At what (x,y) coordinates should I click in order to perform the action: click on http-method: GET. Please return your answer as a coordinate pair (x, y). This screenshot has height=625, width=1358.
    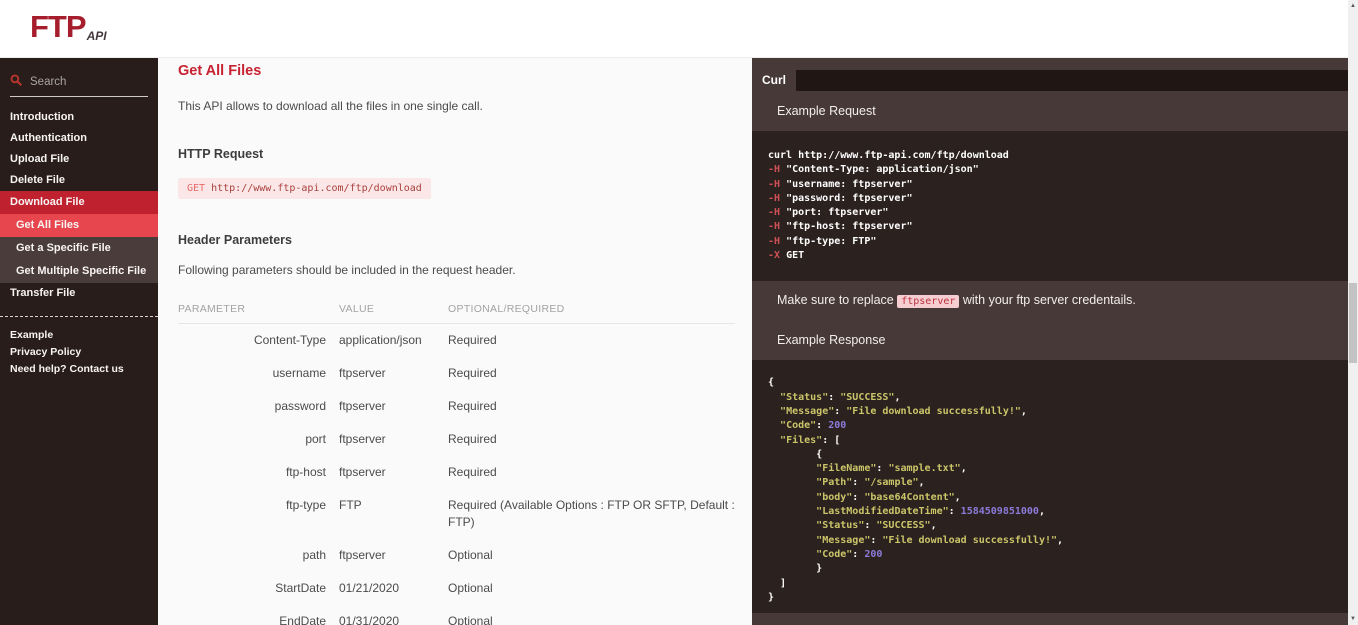
    Looking at the image, I should click on (199, 188).